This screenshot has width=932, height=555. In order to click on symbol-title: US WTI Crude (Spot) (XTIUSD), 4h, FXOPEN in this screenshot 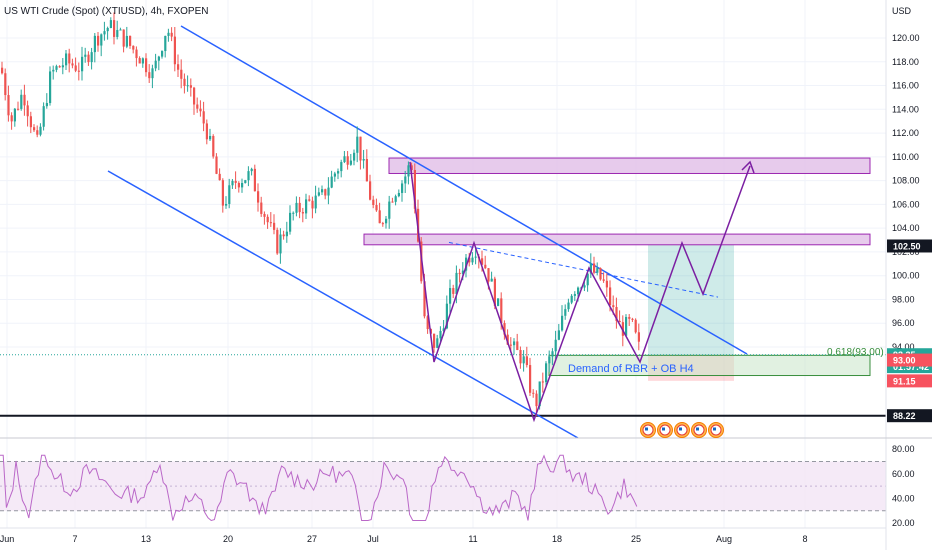, I will do `click(106, 11)`.